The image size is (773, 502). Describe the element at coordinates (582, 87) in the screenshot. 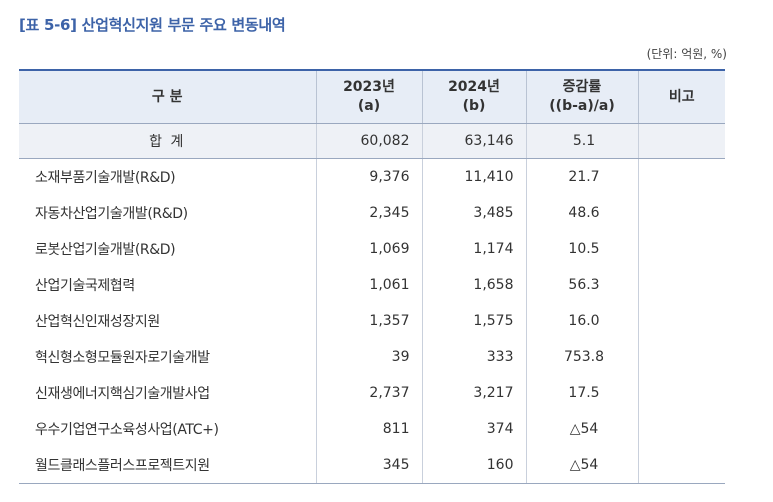

I see `header-rate-title: 증감률` at that location.